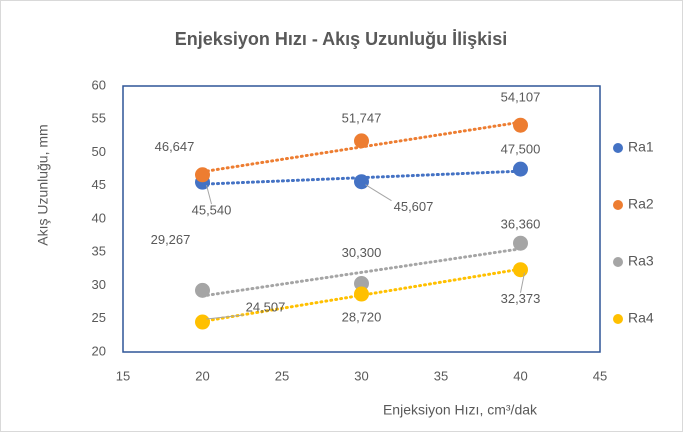  I want to click on y-tick-label: 20, so click(99, 350).